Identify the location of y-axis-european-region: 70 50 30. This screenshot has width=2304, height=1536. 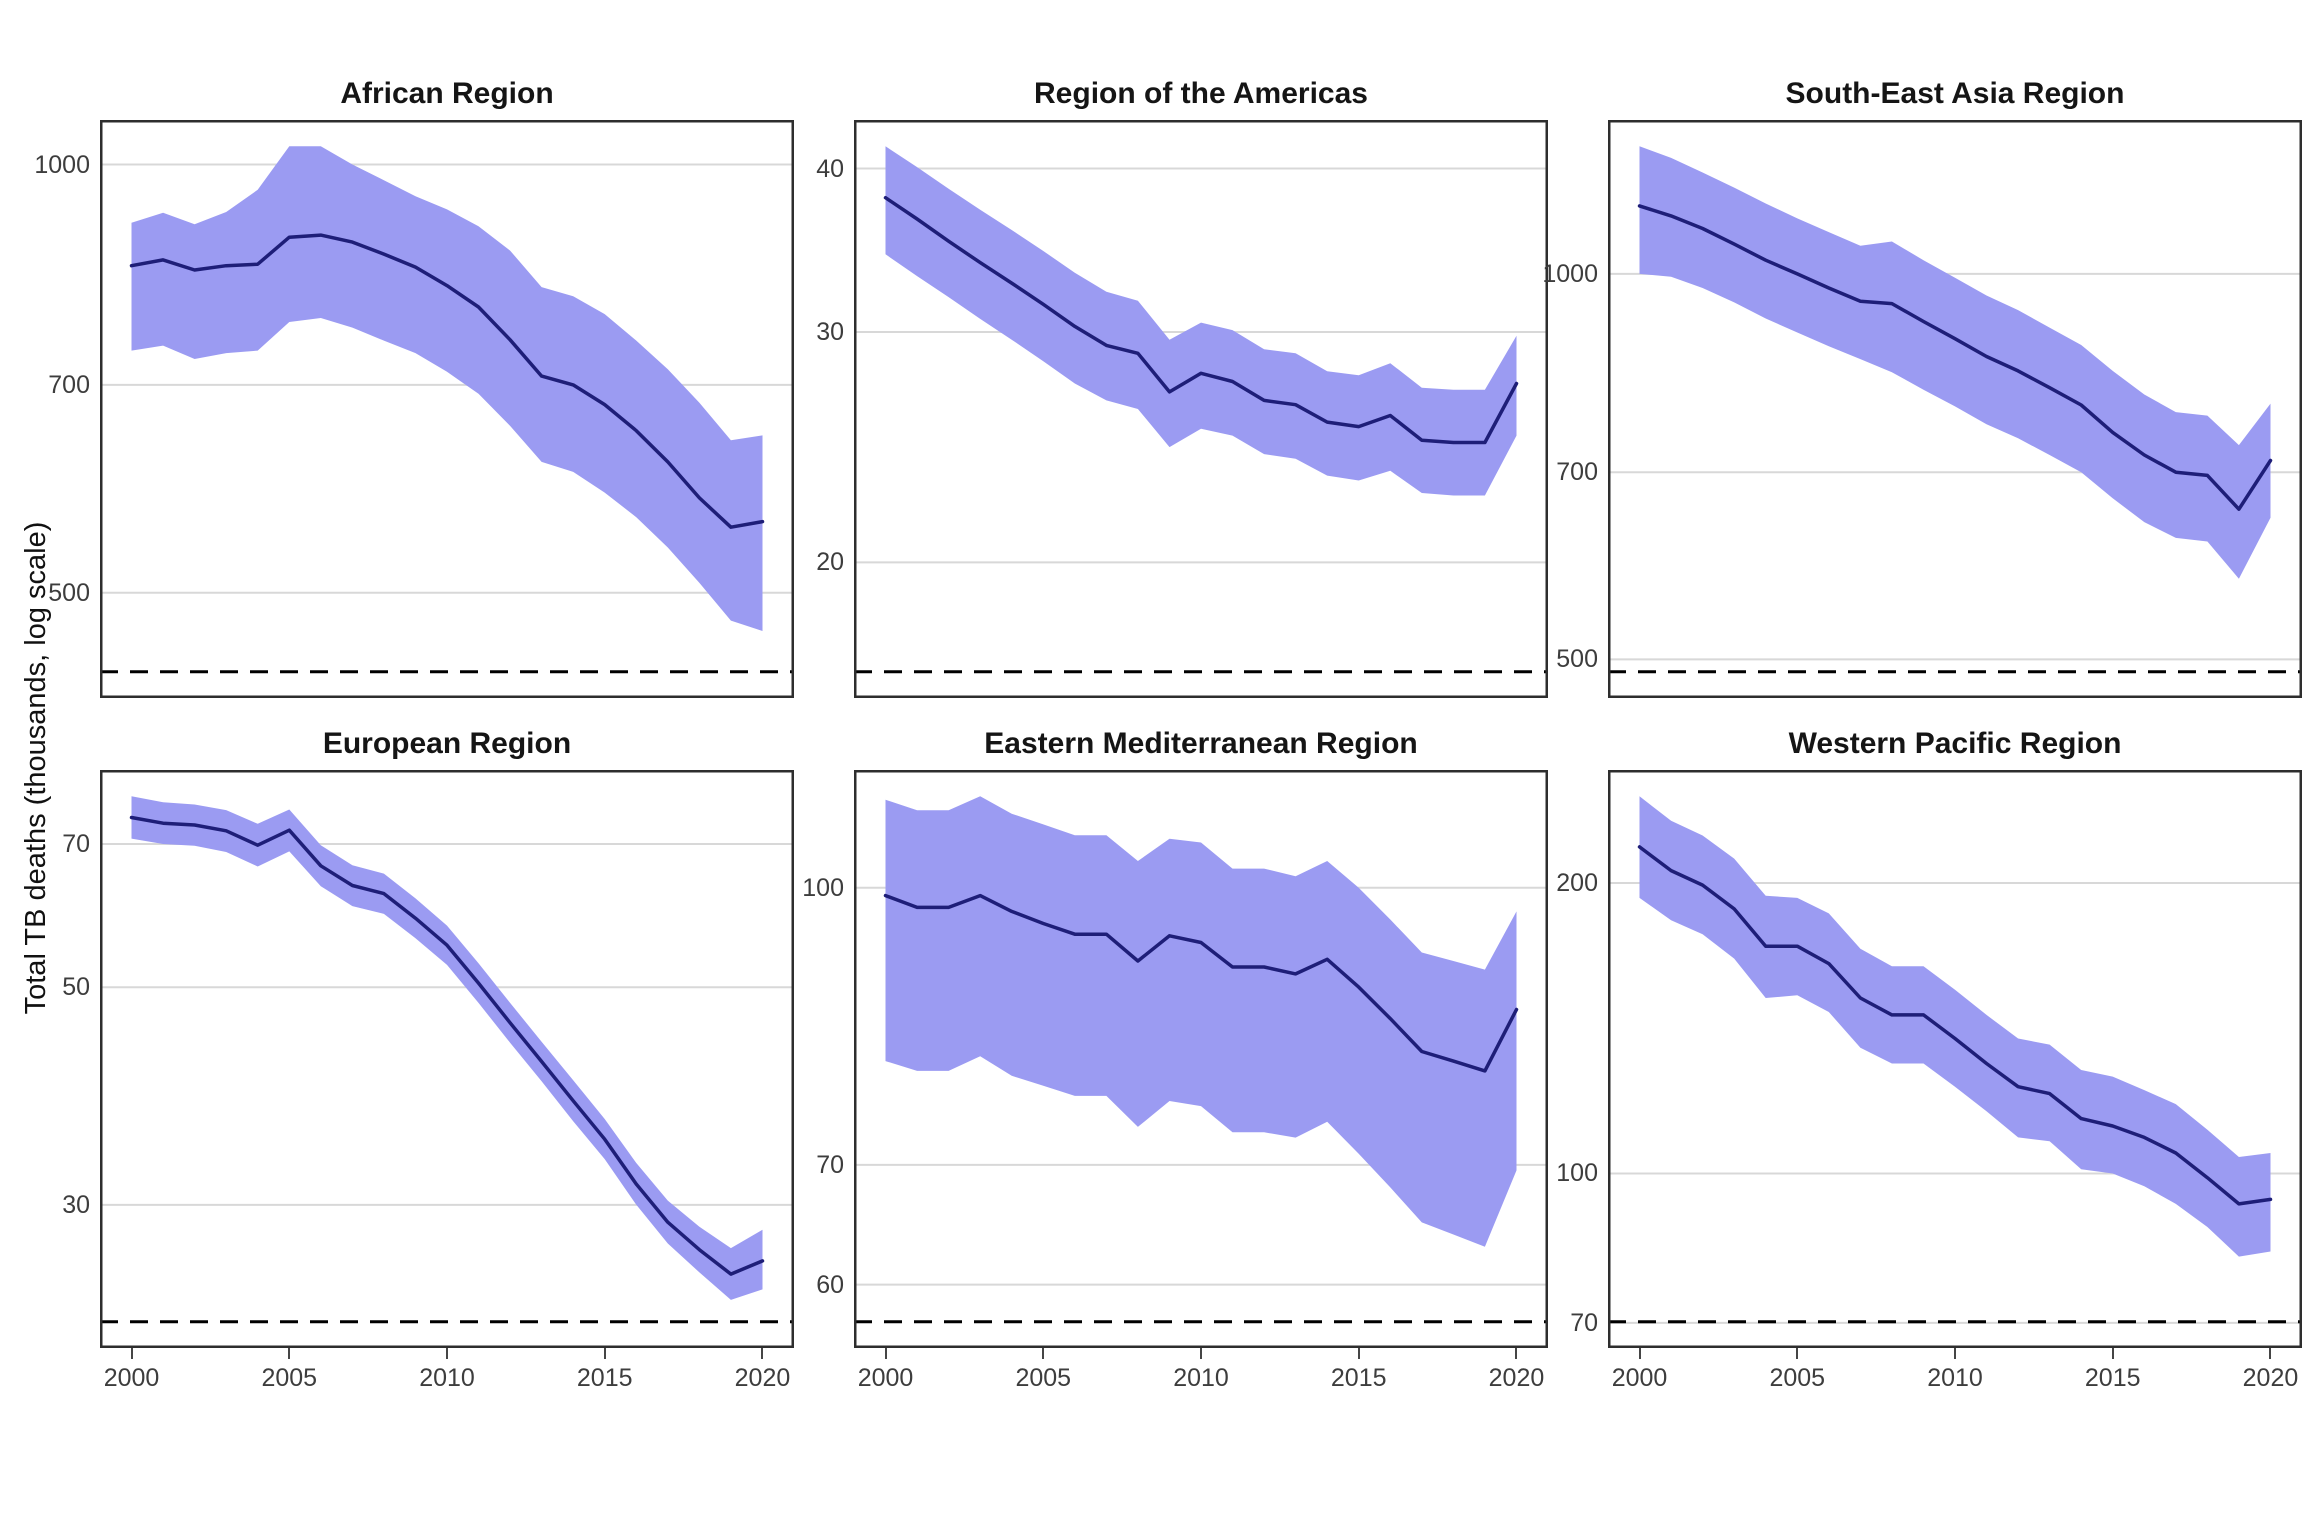
(70, 1059).